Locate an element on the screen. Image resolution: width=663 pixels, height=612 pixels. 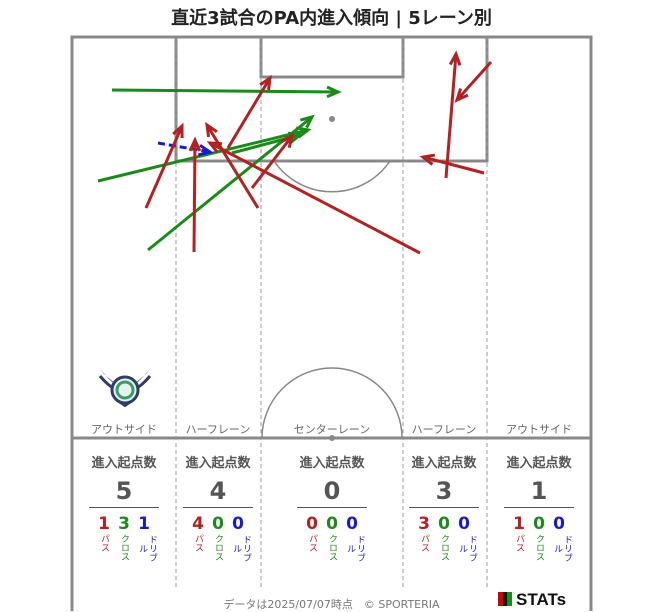
penalty-area is located at coordinates (331, 99).